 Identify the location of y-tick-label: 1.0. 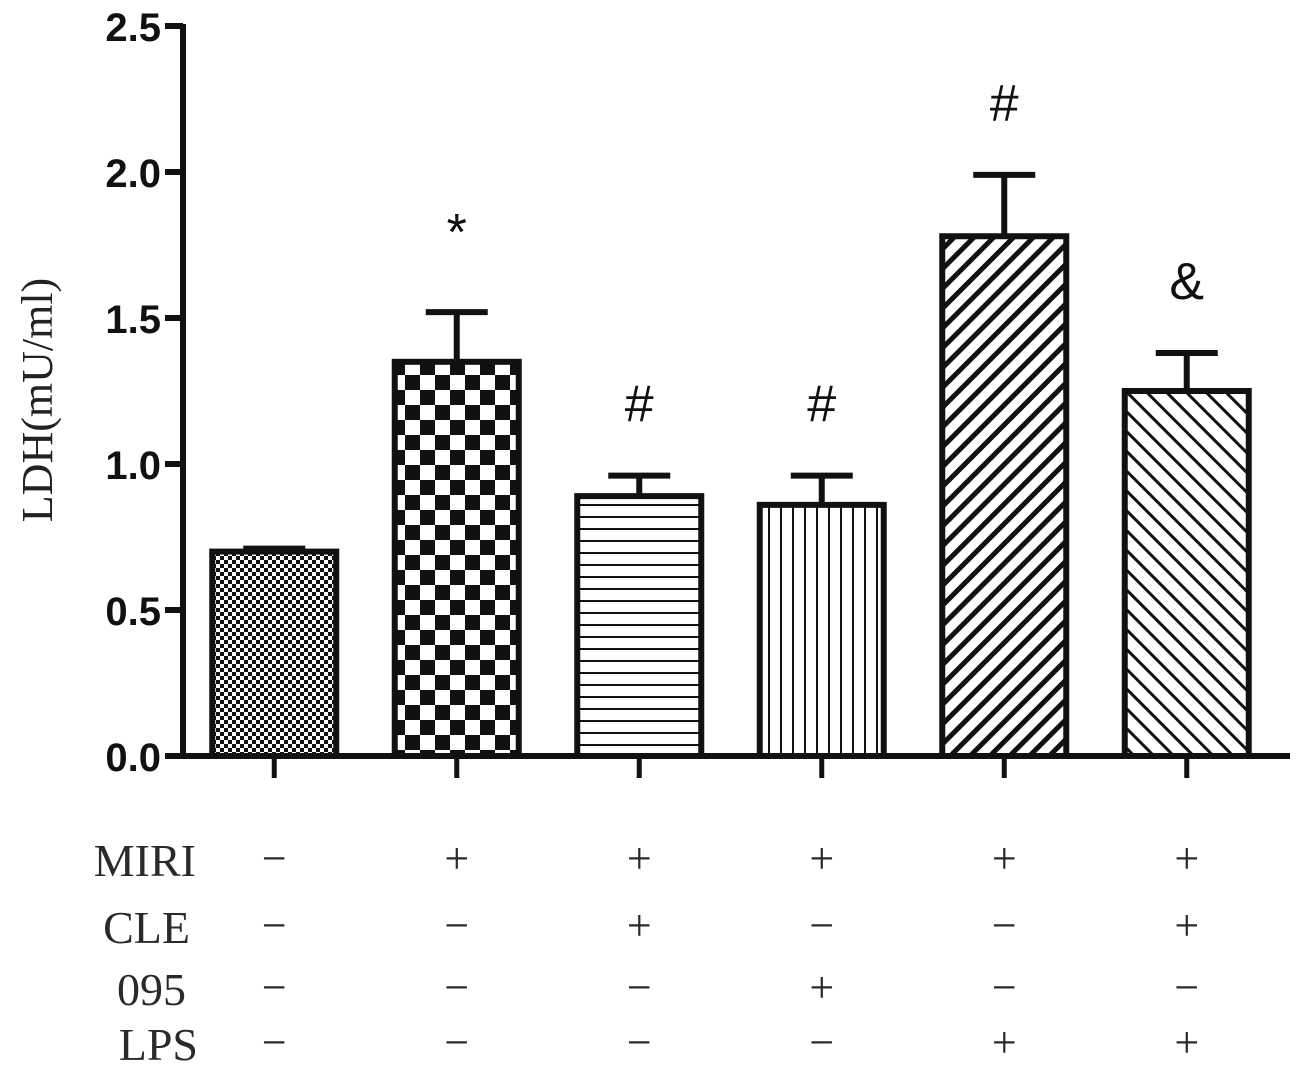
(133, 466).